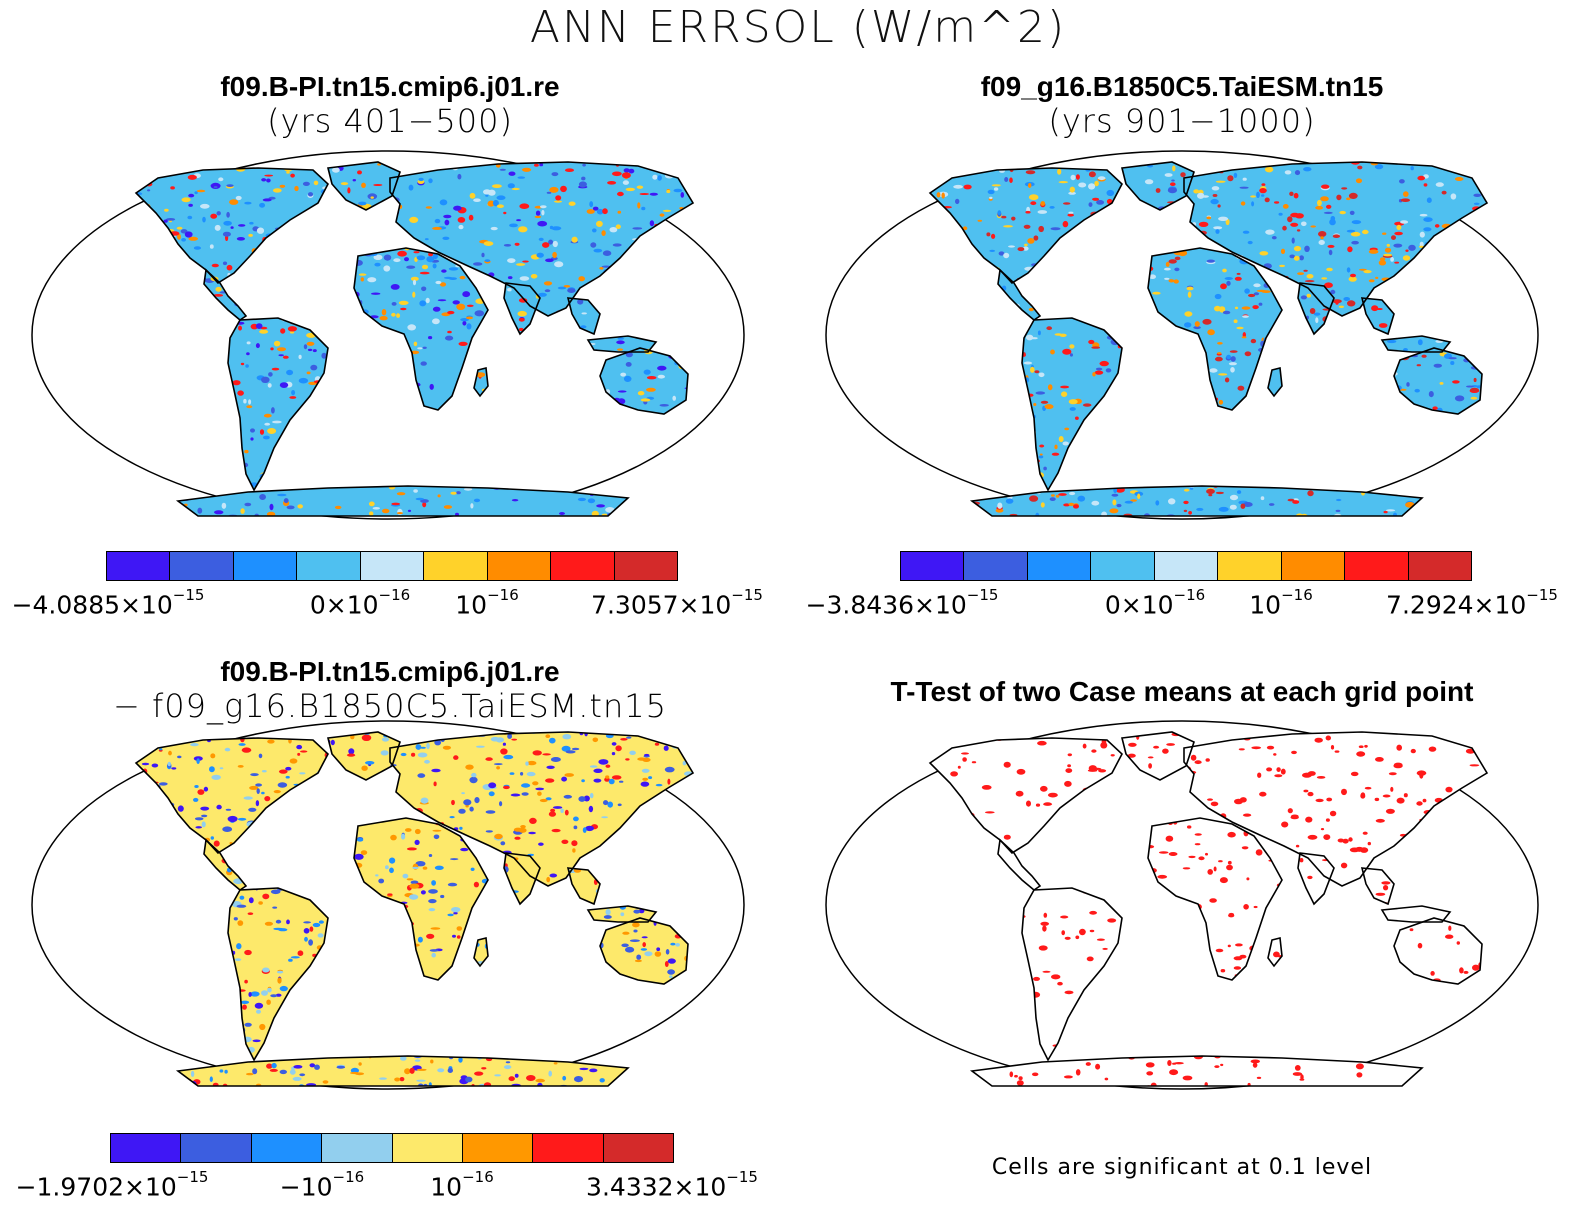 The image size is (1596, 1223). What do you see at coordinates (390, 121) in the screenshot?
I see `panel1-years: (yrs 401−500)` at bounding box center [390, 121].